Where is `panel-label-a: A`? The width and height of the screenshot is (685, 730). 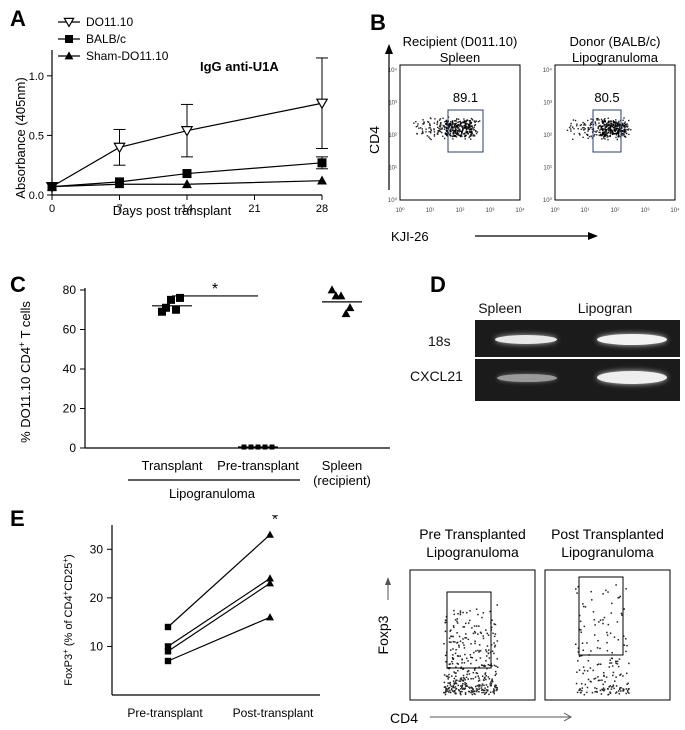
panel-label-a: A is located at coordinates (18, 18).